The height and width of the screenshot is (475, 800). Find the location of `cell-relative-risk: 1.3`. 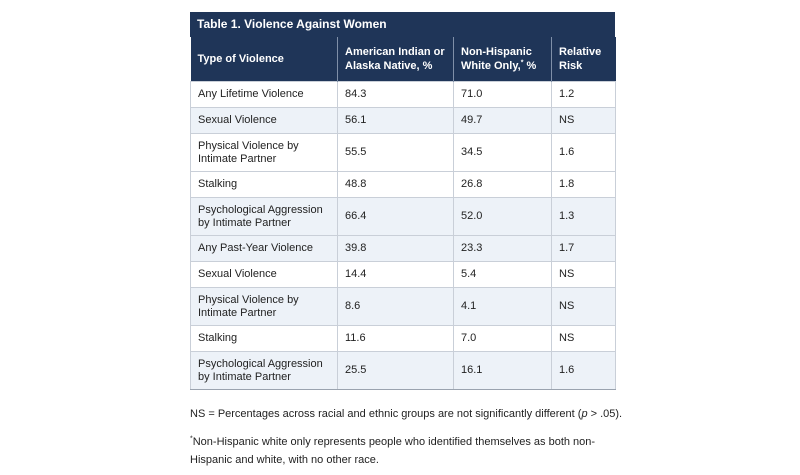

cell-relative-risk: 1.3 is located at coordinates (583, 216).